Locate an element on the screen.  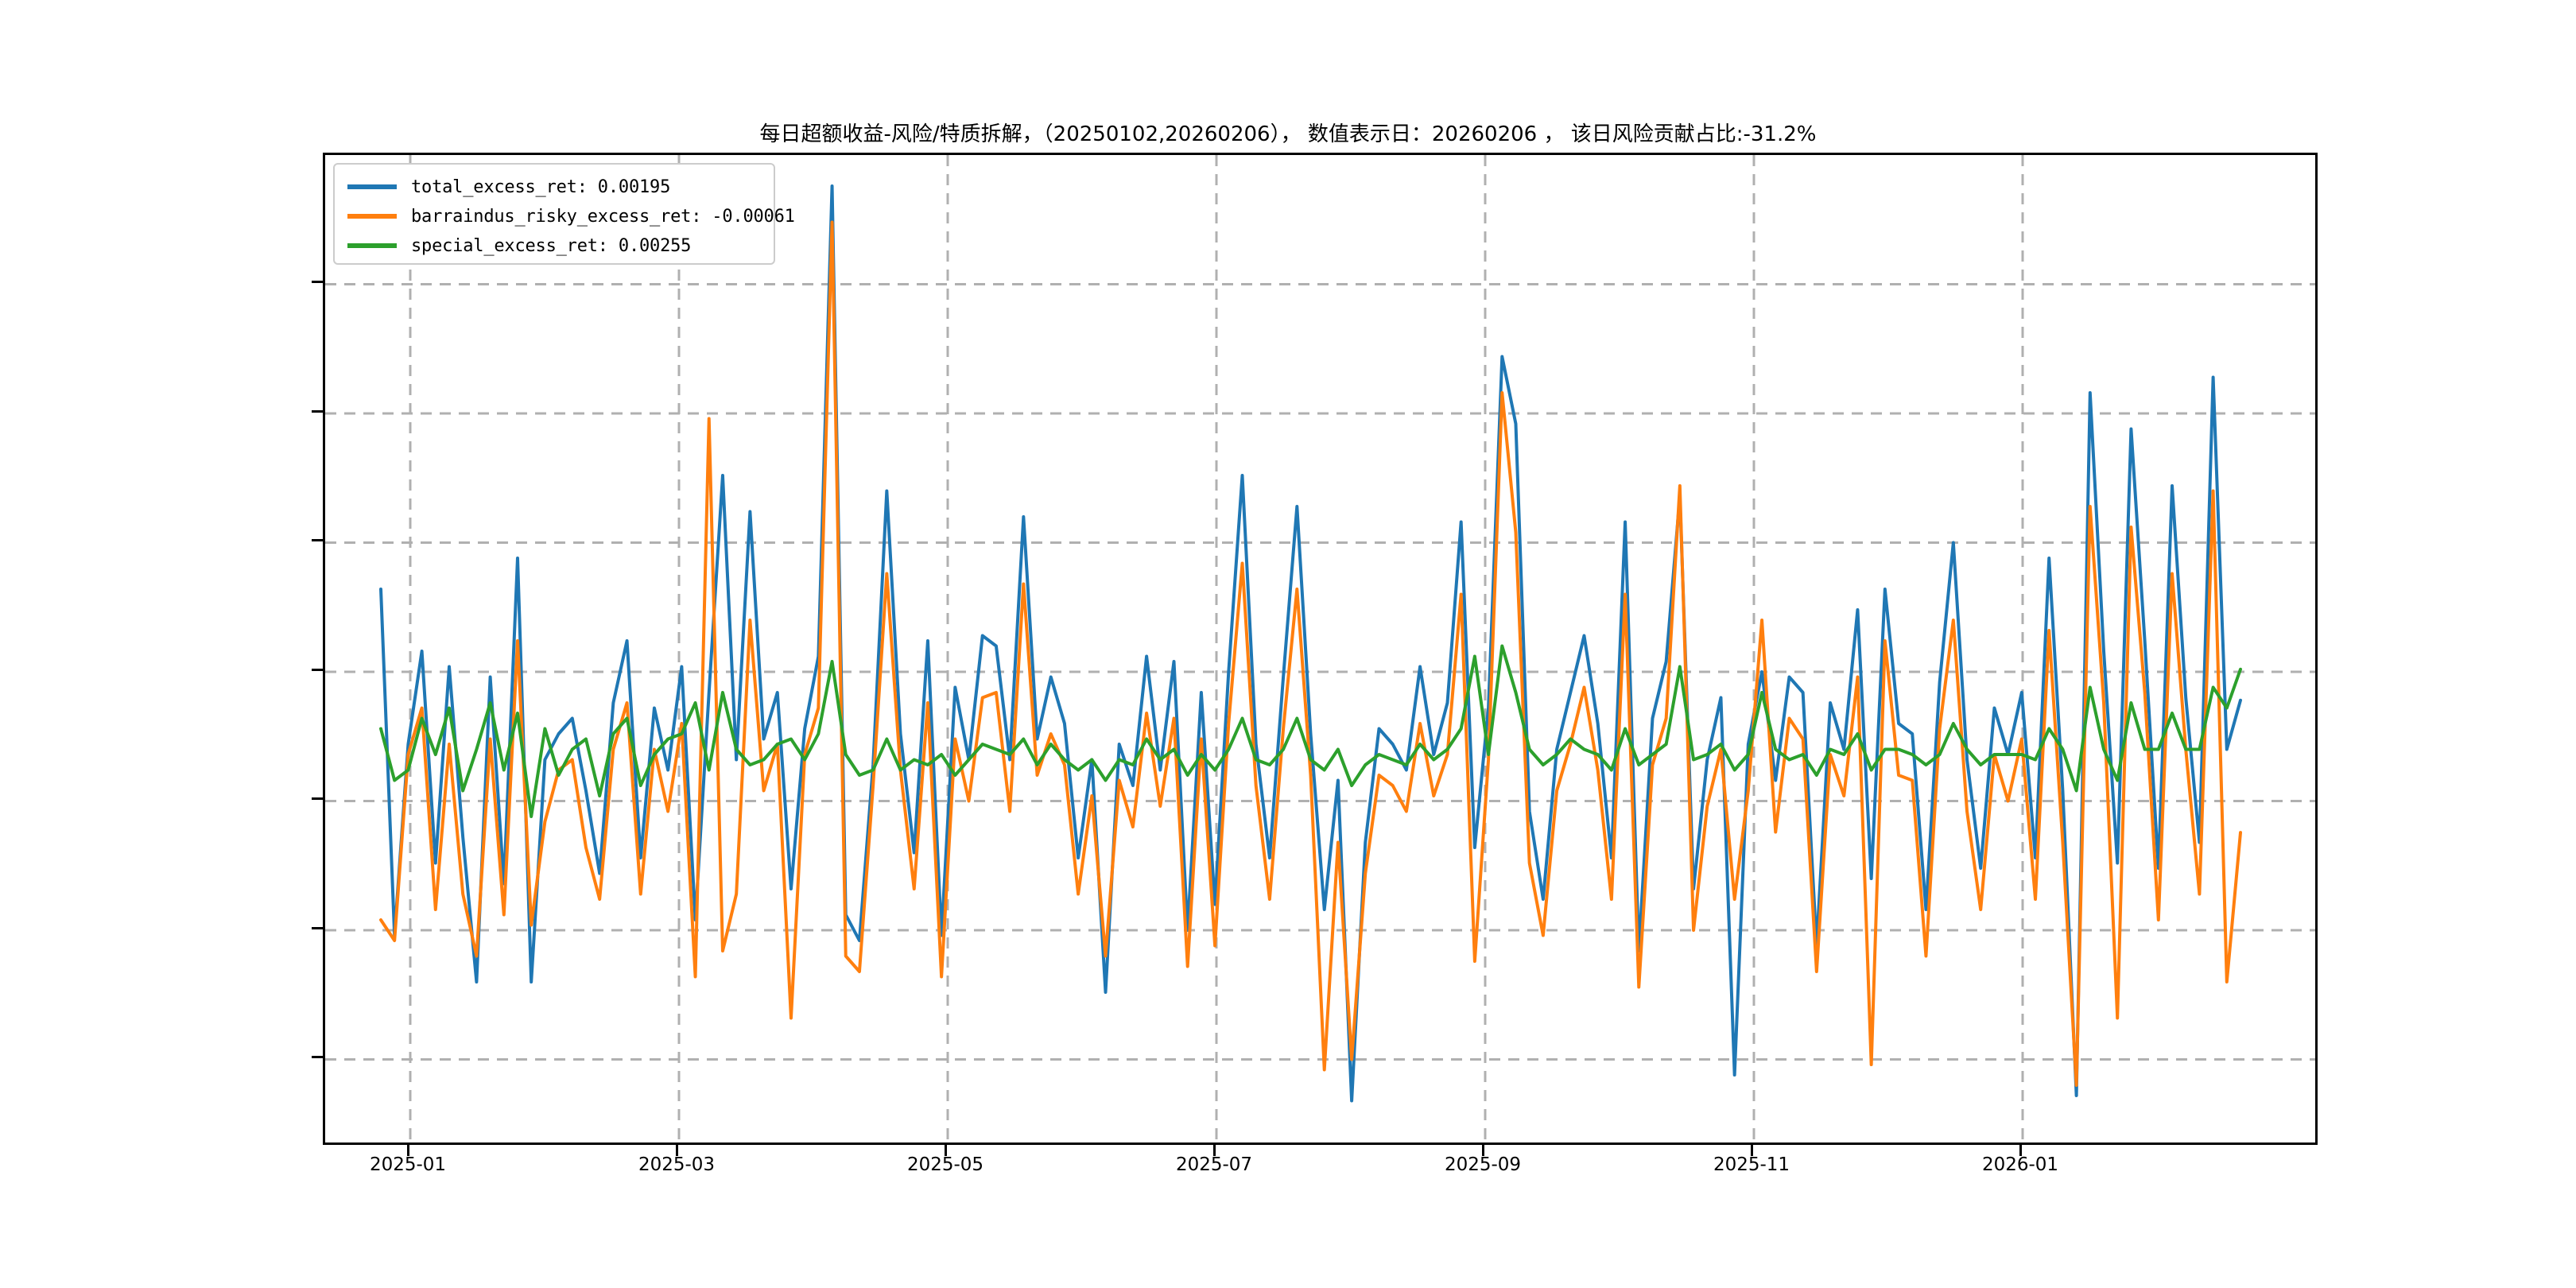
x-tick-label: 2025-03 is located at coordinates (677, 1165).